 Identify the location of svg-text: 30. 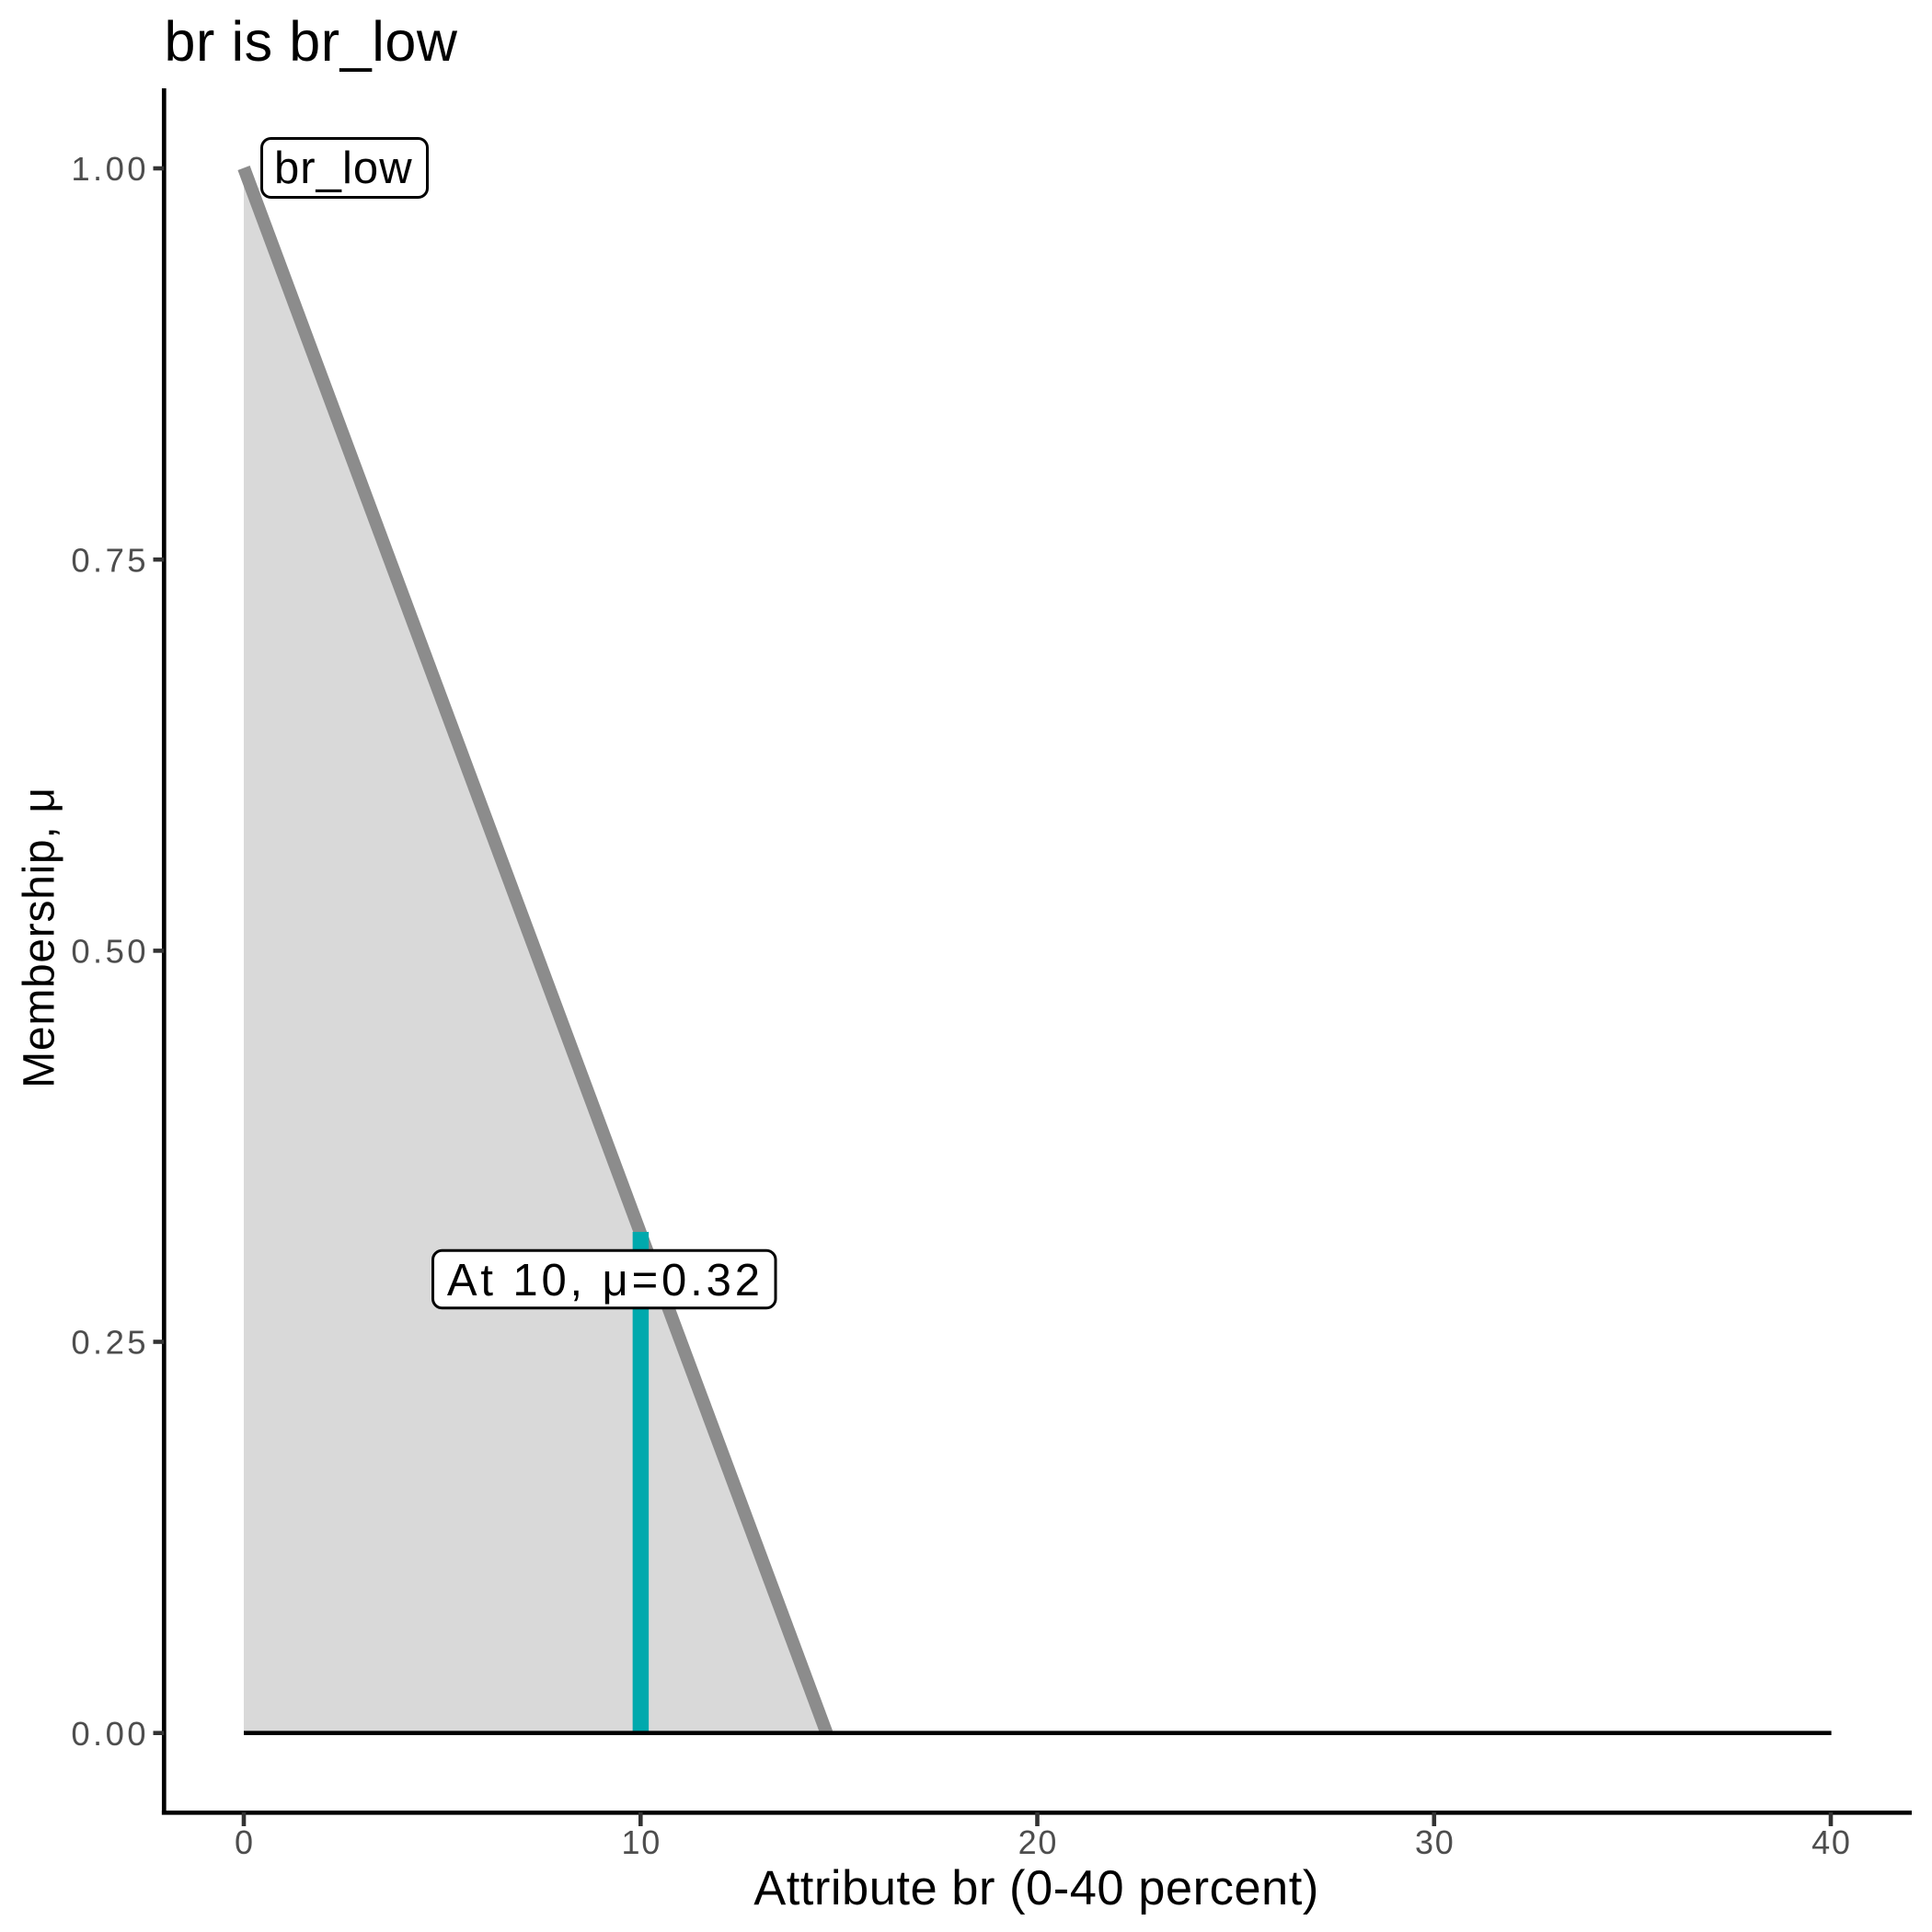
(1435, 1842).